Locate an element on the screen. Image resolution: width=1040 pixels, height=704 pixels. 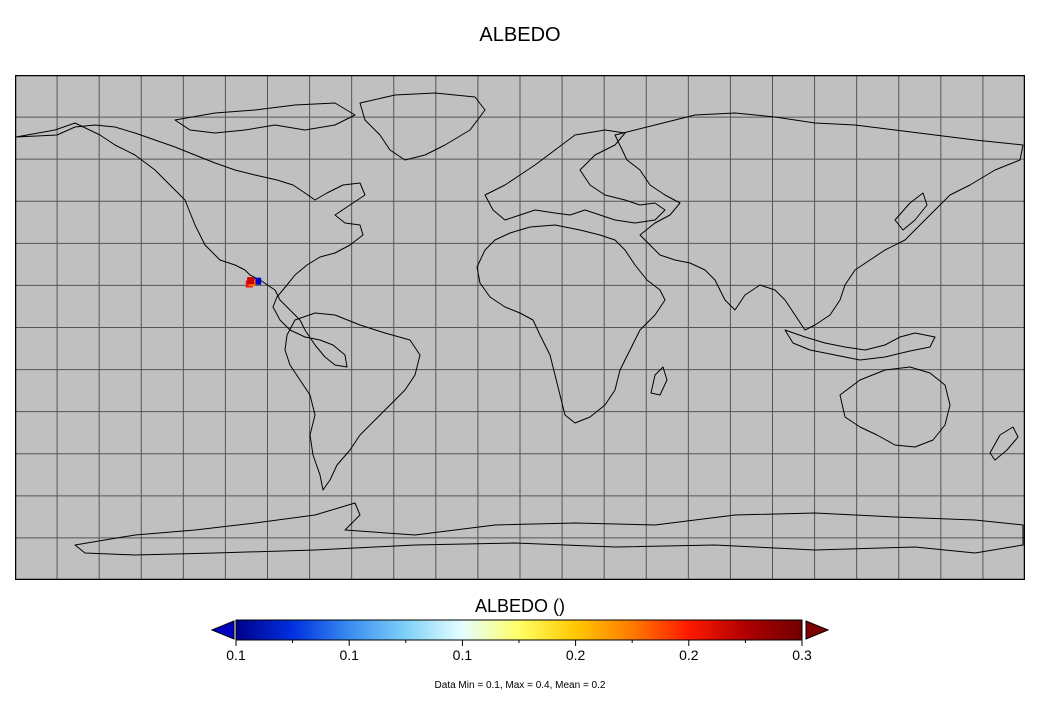
colorbar-over-arrow is located at coordinates (817, 630).